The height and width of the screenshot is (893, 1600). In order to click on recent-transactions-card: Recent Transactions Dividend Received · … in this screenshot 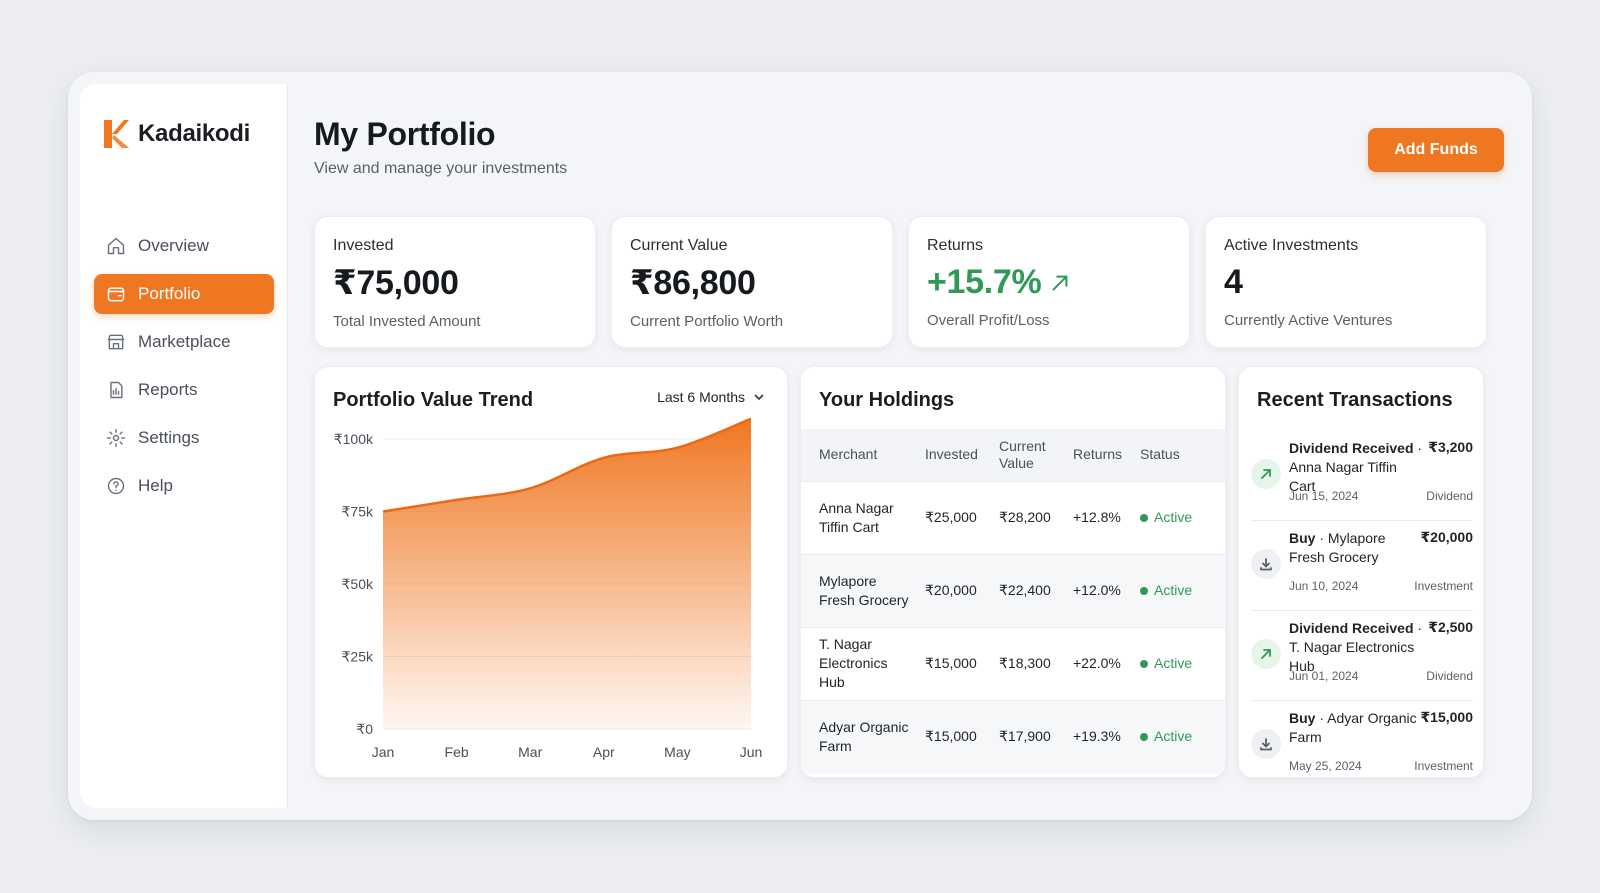, I will do `click(1361, 572)`.